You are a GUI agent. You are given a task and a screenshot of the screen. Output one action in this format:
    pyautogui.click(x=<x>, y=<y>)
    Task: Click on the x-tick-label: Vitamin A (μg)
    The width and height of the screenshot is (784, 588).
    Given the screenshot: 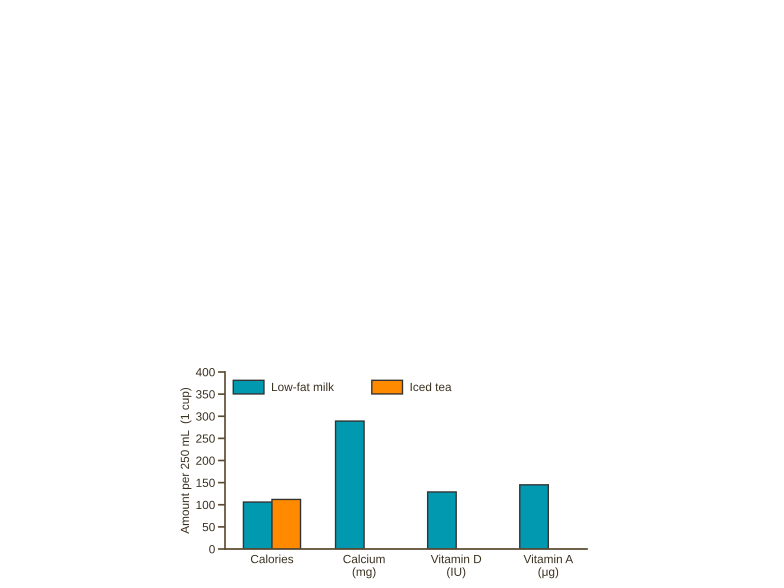 What is the action you would take?
    pyautogui.click(x=549, y=566)
    